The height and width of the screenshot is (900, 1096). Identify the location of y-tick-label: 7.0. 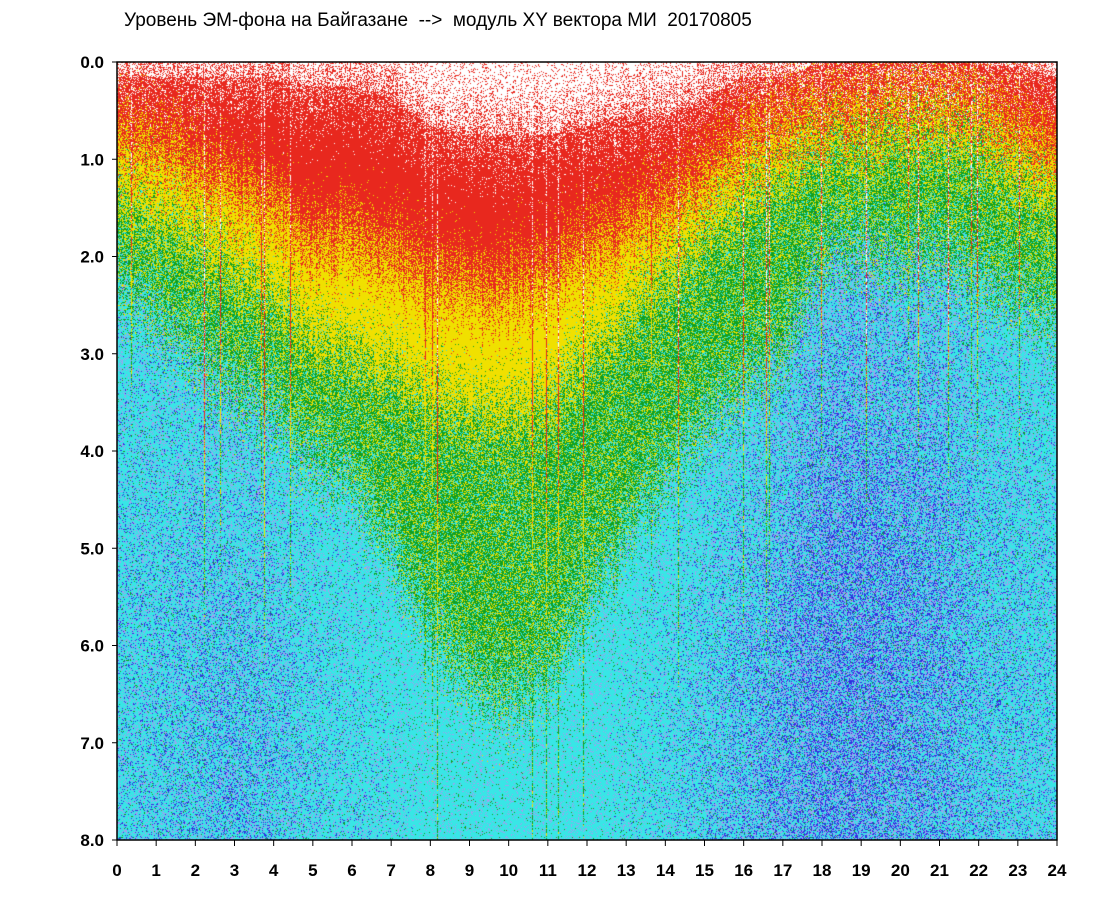
(92, 743).